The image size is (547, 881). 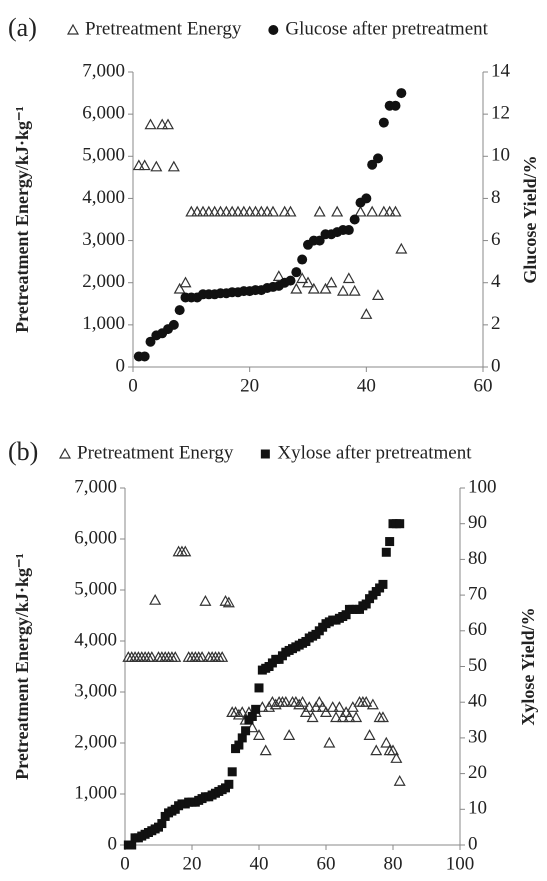 What do you see at coordinates (477, 558) in the screenshot?
I see `y2-tick-label: 80` at bounding box center [477, 558].